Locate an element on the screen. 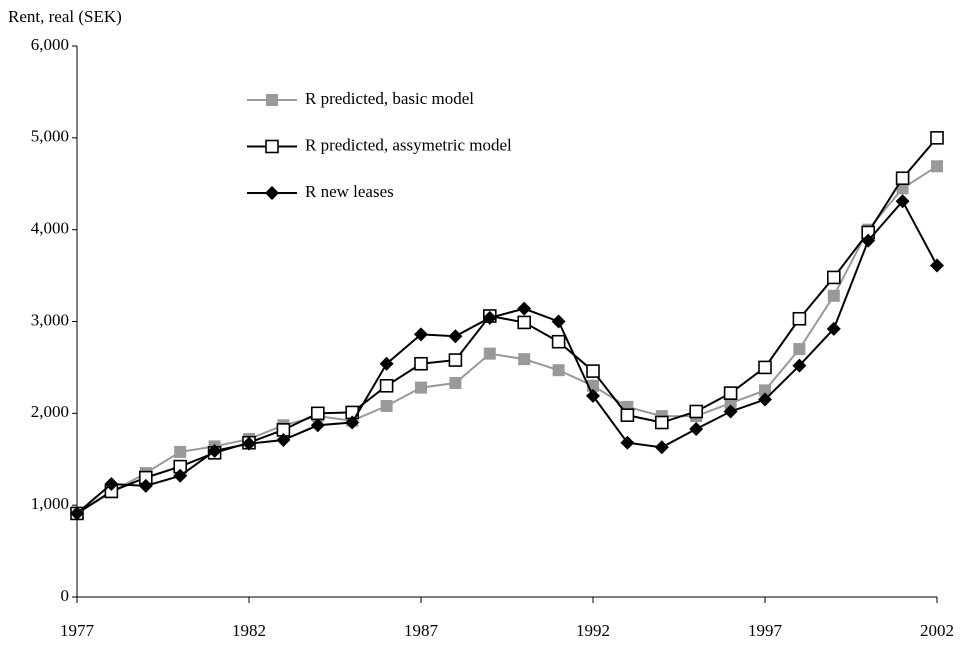  y-tick-label: 6,000 is located at coordinates (50, 44).